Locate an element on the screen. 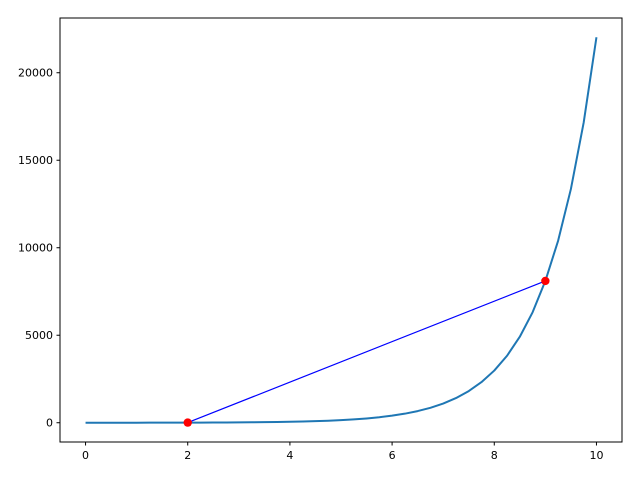 The height and width of the screenshot is (484, 640). y-axis: 0 5000 10000 15000 20000 is located at coordinates (39, 248).